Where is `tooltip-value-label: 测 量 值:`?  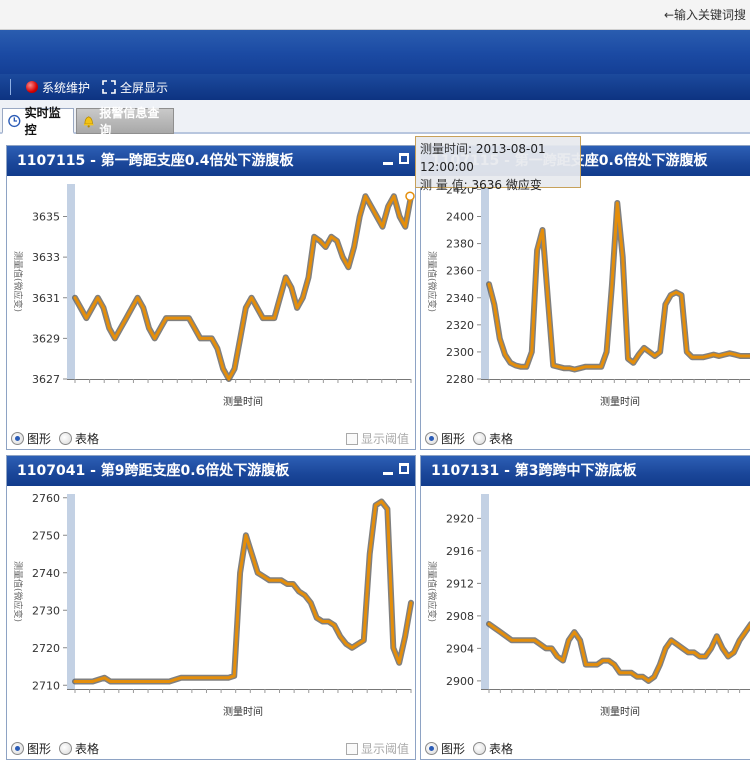
tooltip-value-label: 测 量 值: is located at coordinates (444, 185).